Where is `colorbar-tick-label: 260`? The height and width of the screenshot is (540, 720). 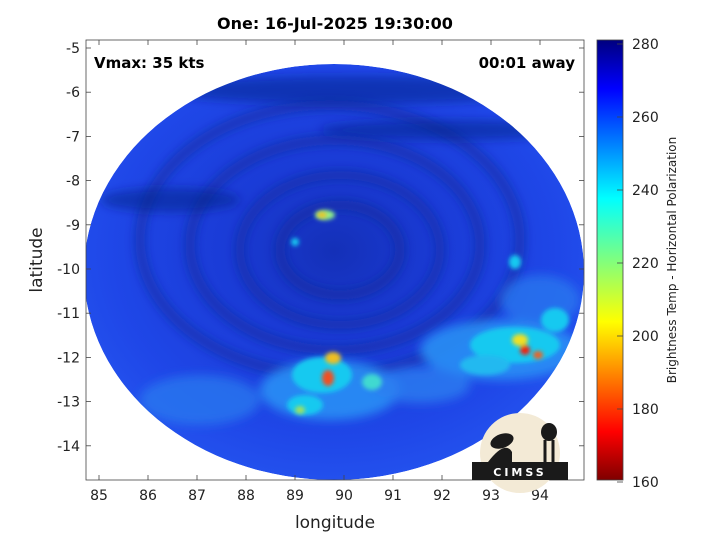 colorbar-tick-label: 260 is located at coordinates (645, 118).